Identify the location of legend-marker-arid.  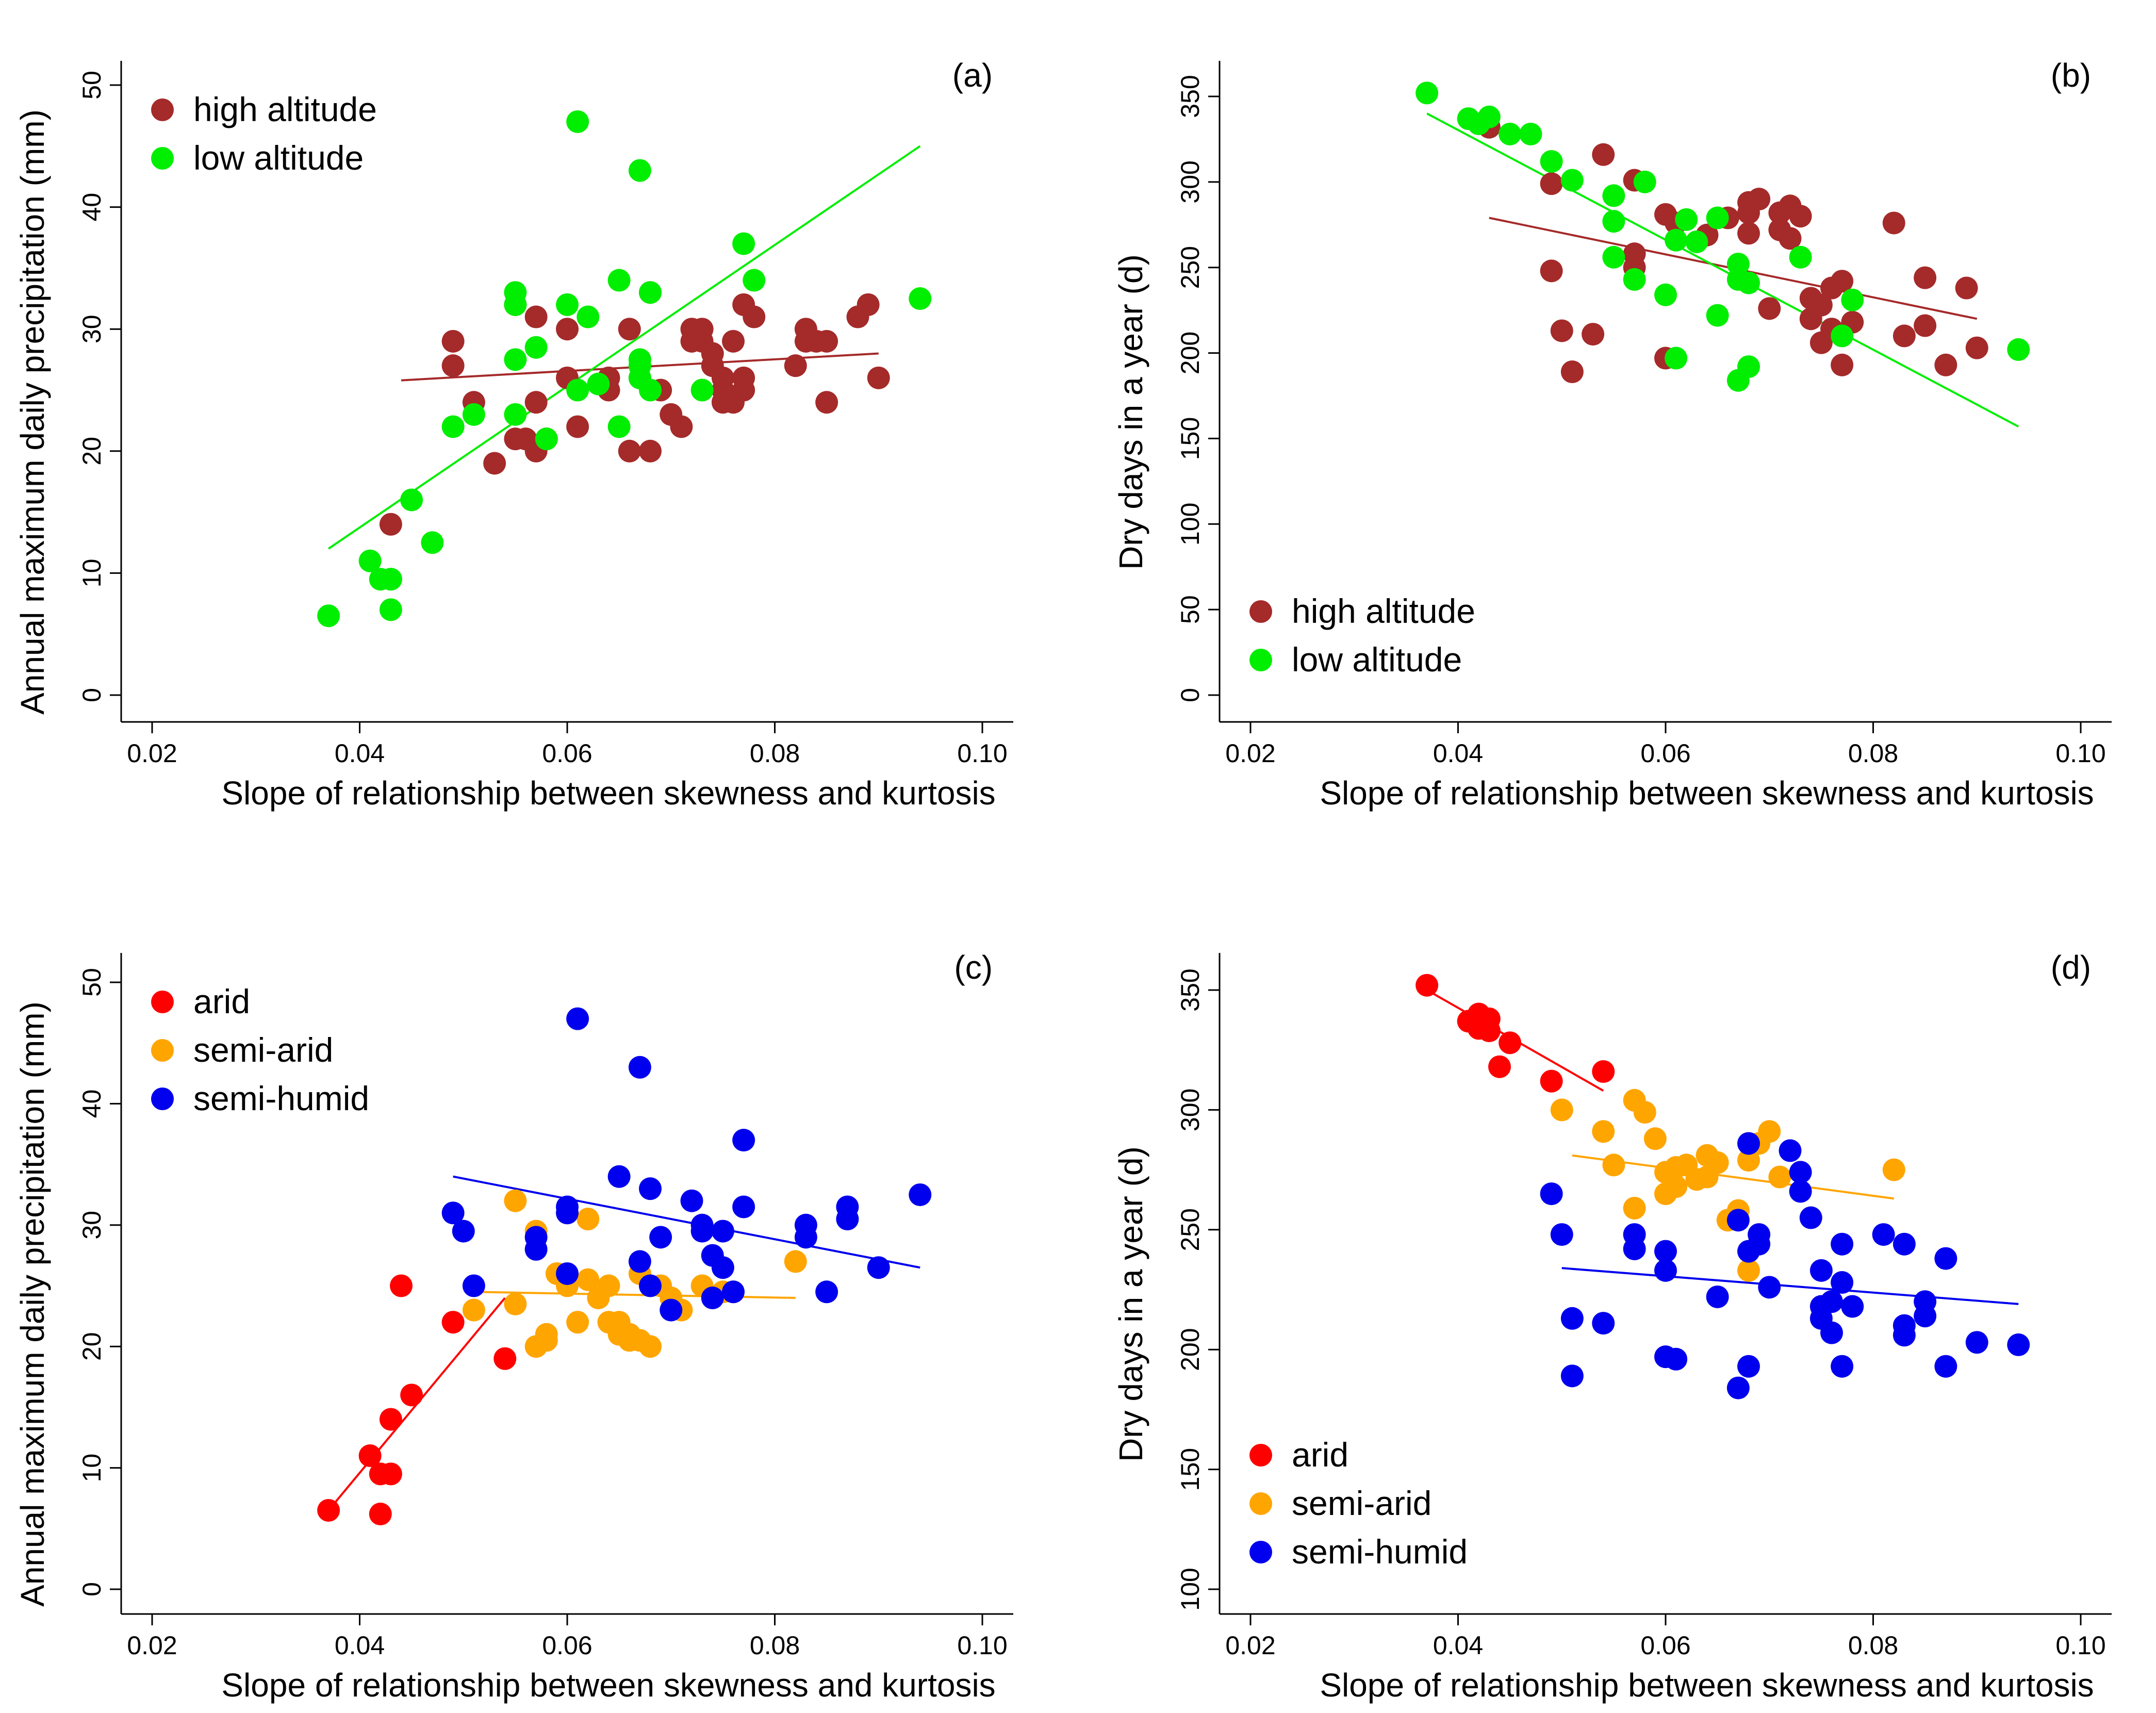
(1260, 1455).